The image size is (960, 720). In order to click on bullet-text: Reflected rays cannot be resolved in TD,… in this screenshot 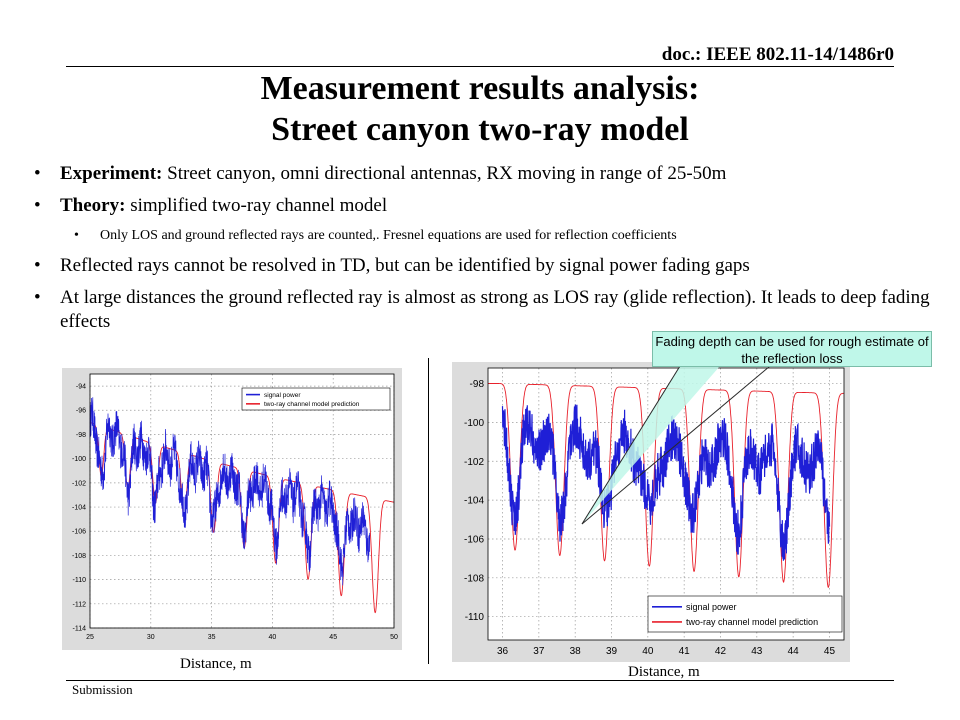, I will do `click(405, 265)`.